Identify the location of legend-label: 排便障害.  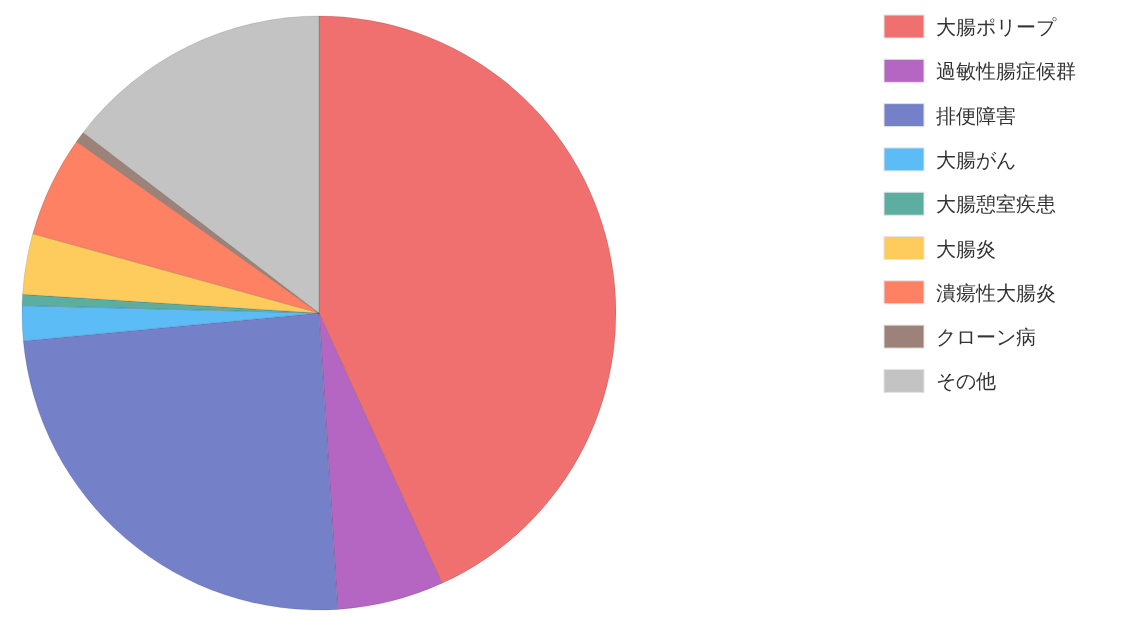
(976, 115).